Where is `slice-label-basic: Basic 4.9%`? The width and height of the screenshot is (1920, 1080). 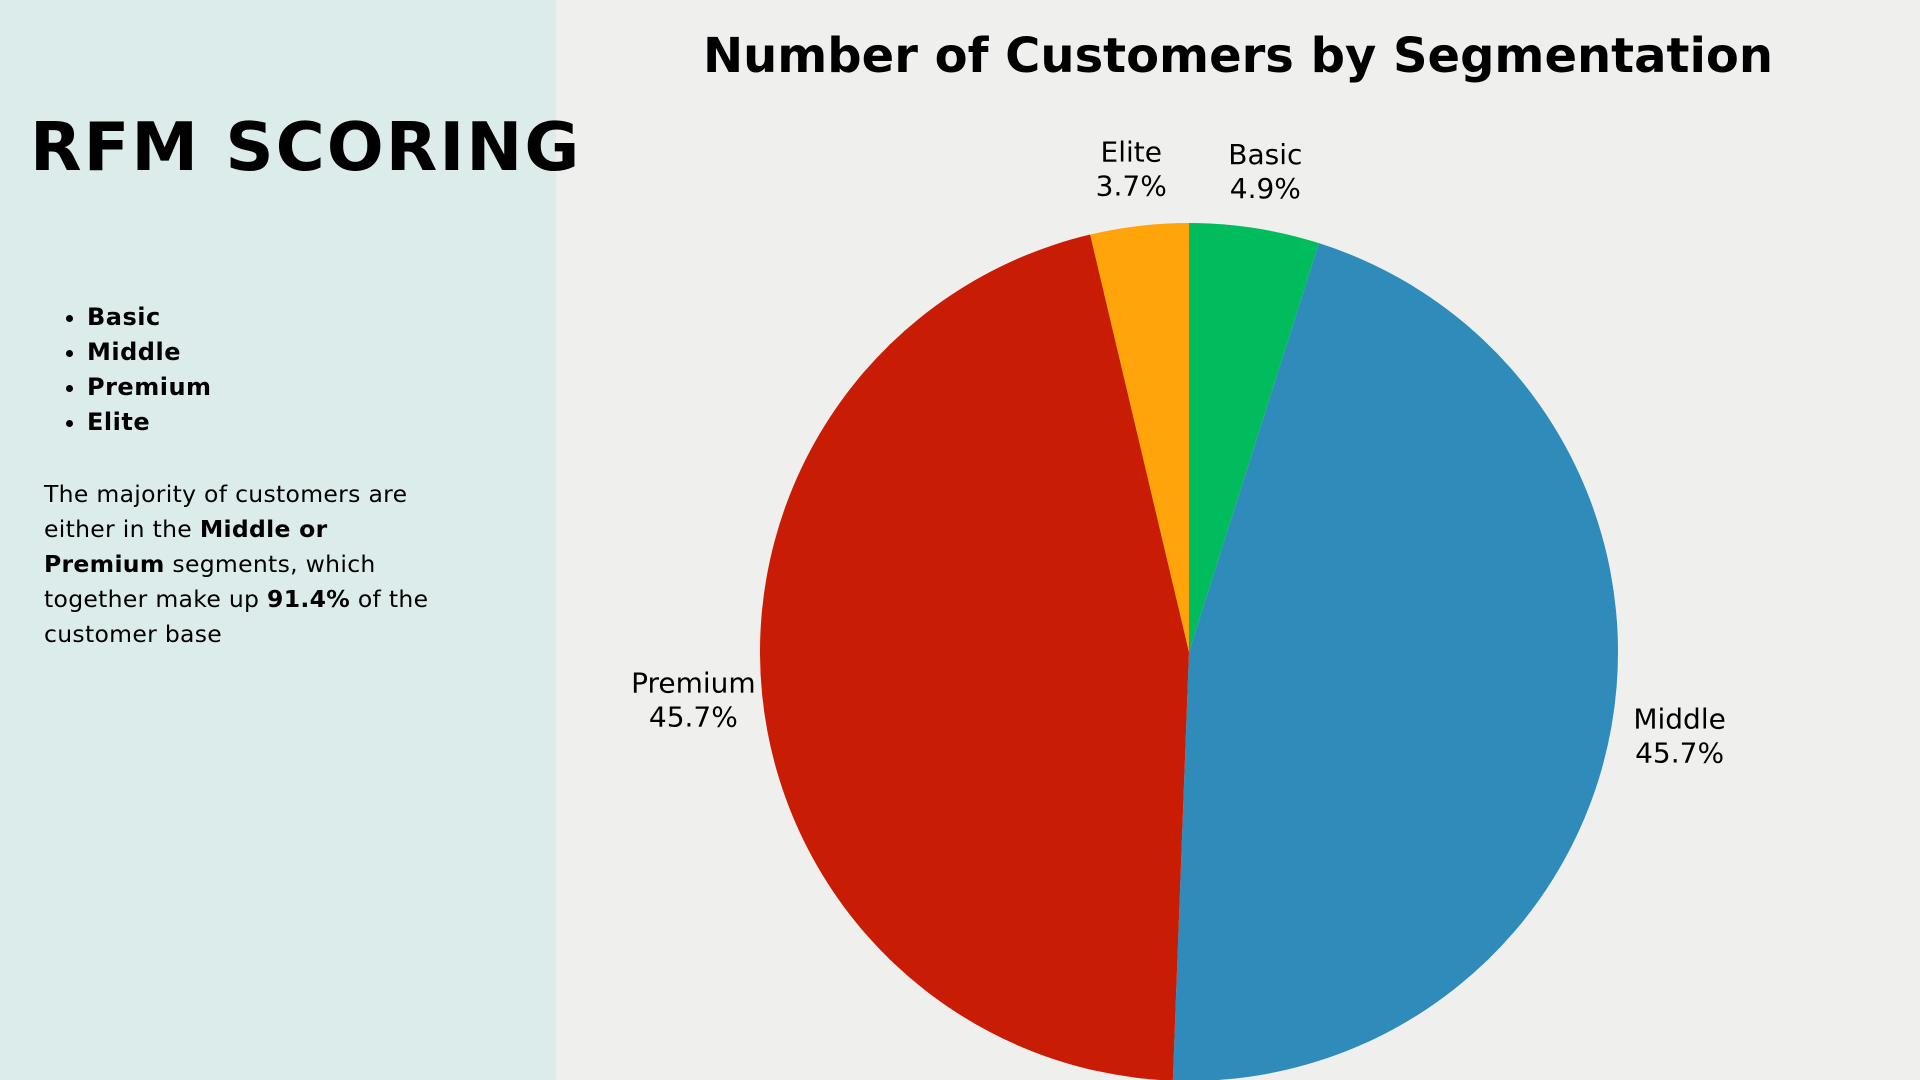 slice-label-basic: Basic 4.9% is located at coordinates (1265, 171).